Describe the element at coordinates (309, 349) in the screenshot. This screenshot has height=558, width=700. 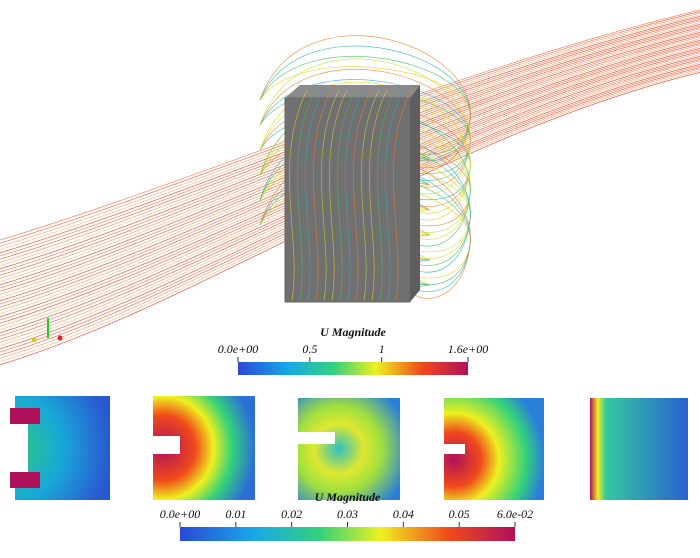
I see `colorbar-tick-label: 0.5` at that location.